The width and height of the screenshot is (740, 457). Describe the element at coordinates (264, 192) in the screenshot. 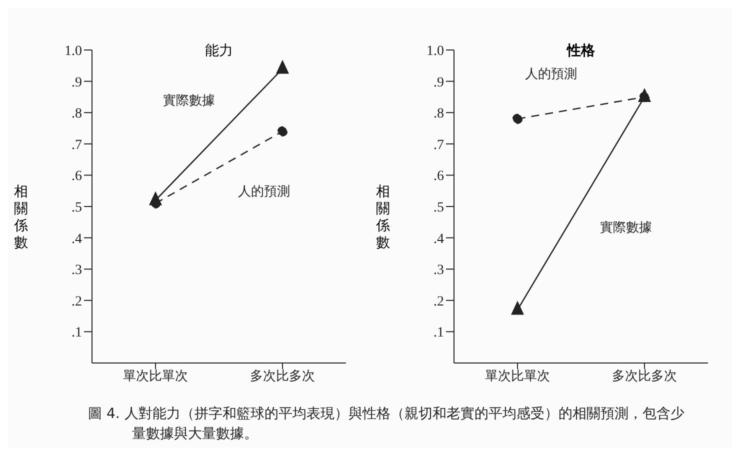

I see `series-label: 人的預測` at that location.